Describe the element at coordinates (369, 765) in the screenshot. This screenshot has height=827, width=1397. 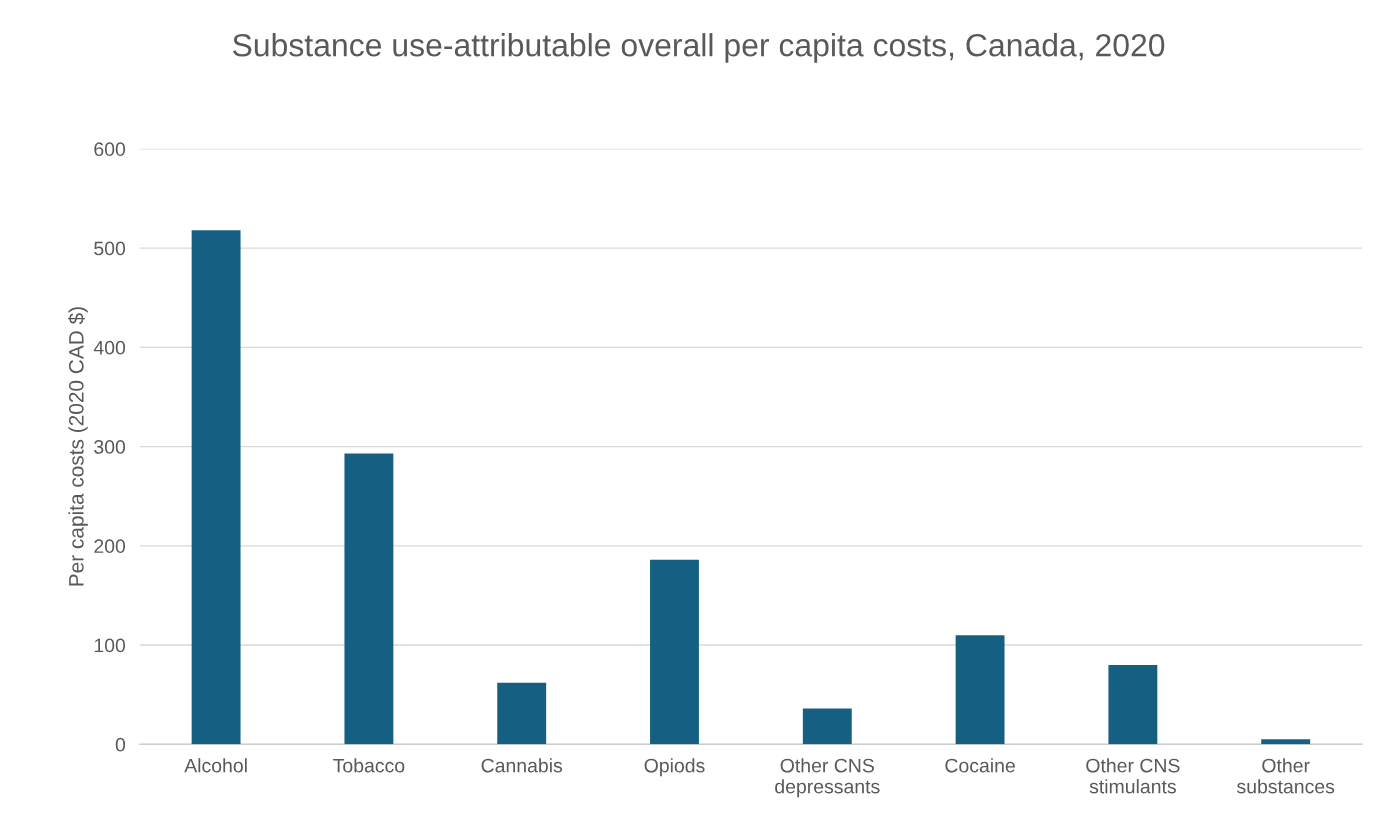
I see `x-tick-label: Tobacco` at that location.